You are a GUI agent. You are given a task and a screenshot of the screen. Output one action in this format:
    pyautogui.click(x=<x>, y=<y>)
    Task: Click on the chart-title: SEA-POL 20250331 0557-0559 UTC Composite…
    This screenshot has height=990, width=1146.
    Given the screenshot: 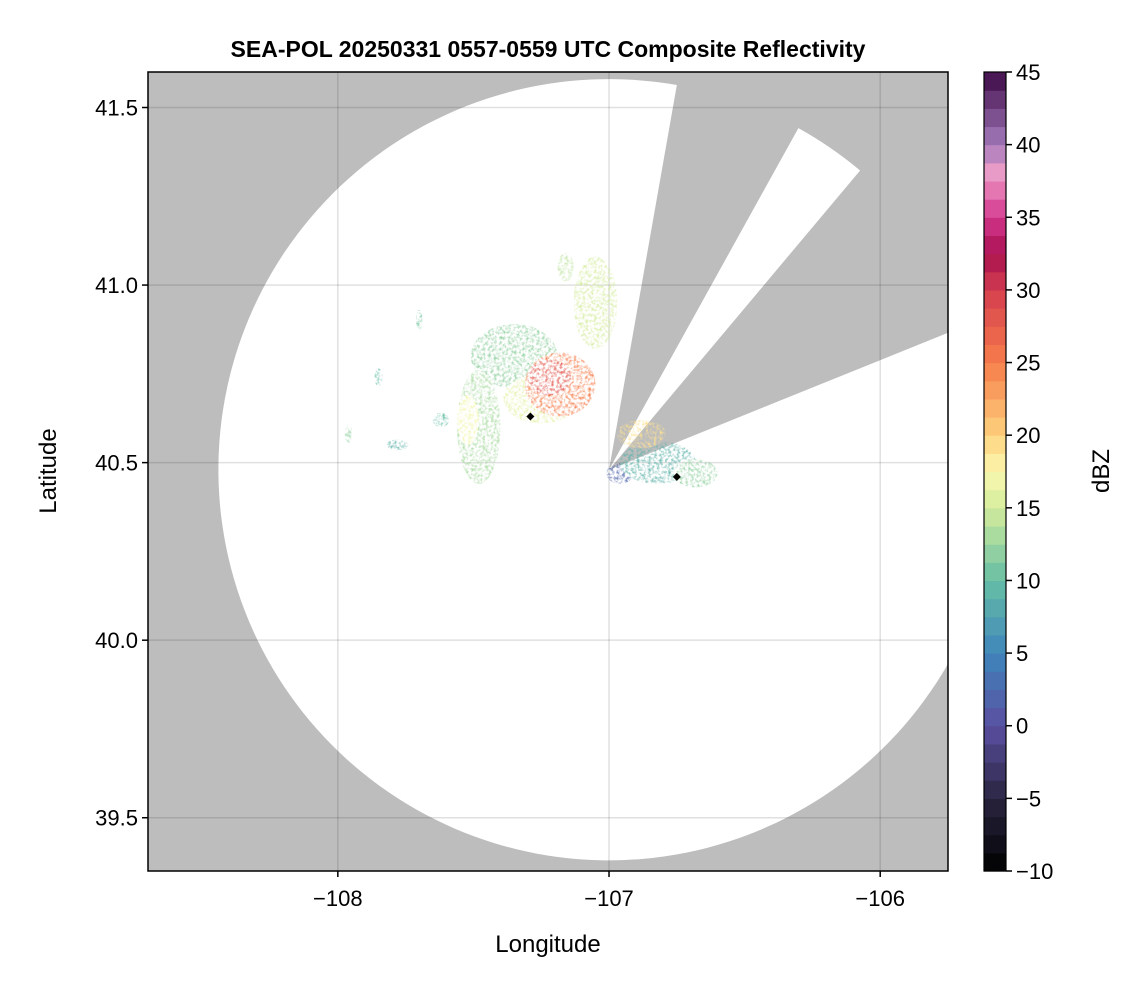 What is the action you would take?
    pyautogui.click(x=548, y=49)
    